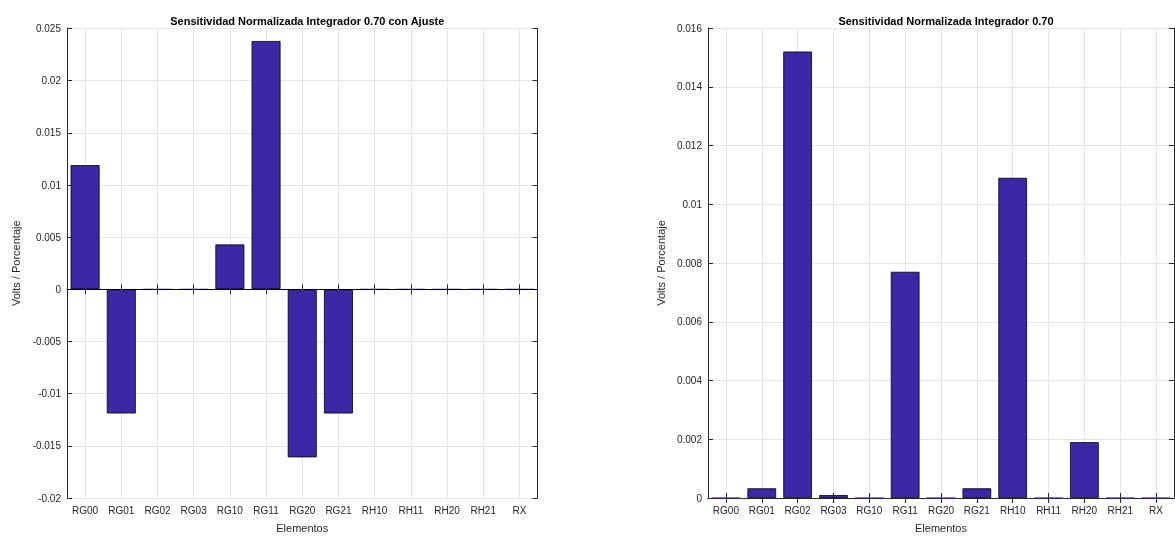 This screenshot has width=1175, height=538. I want to click on y-tick-label: 0.016, so click(689, 28).